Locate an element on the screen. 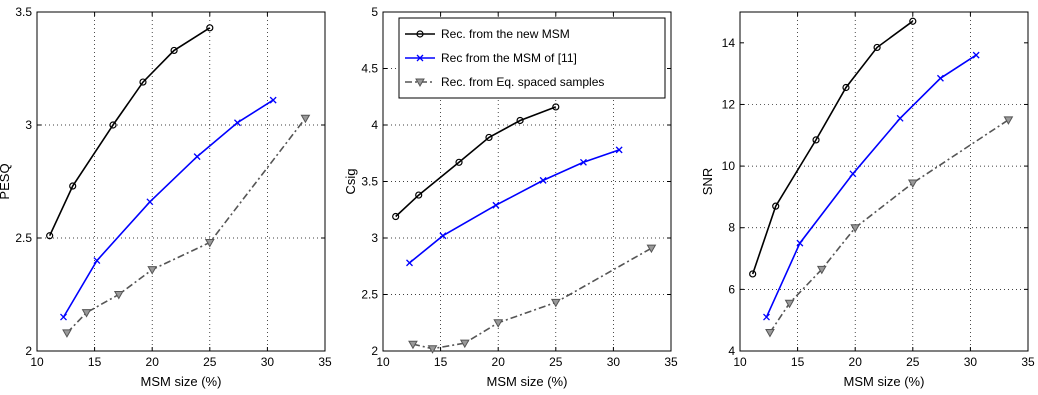  y-tick-label: 4.5 is located at coordinates (369, 69).